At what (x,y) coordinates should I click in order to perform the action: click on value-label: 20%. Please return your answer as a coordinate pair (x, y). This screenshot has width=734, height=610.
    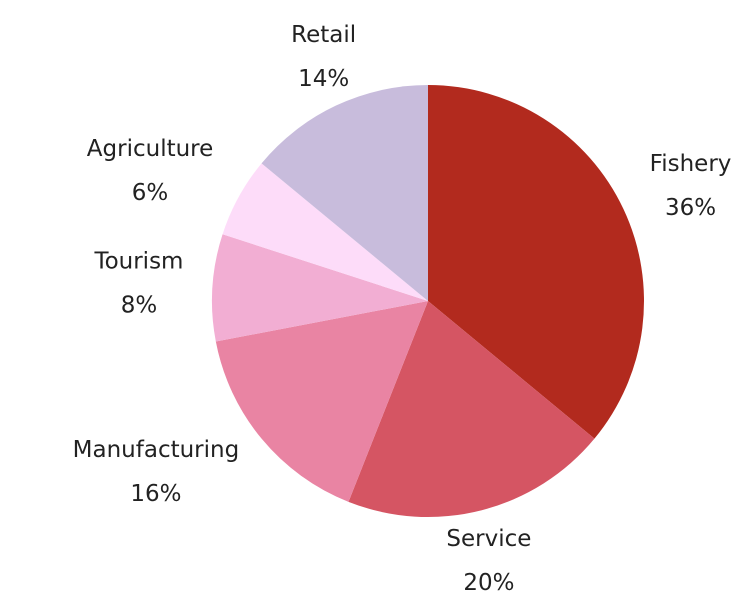
    Looking at the image, I should click on (488, 583).